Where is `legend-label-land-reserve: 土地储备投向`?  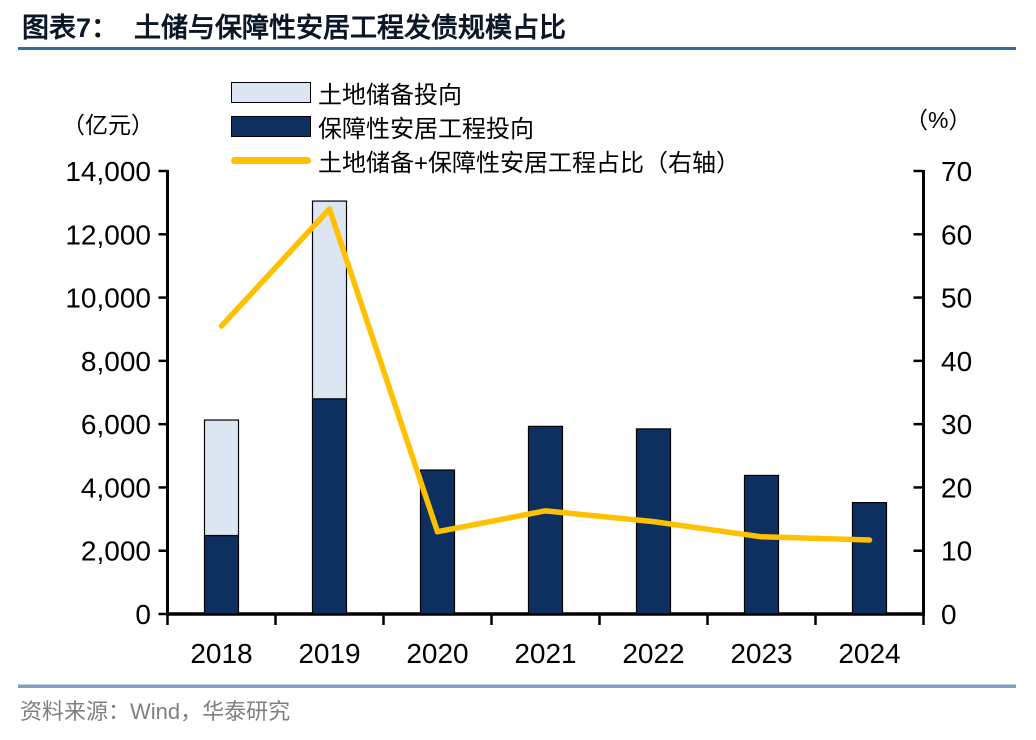
legend-label-land-reserve: 土地储备投向 is located at coordinates (390, 95).